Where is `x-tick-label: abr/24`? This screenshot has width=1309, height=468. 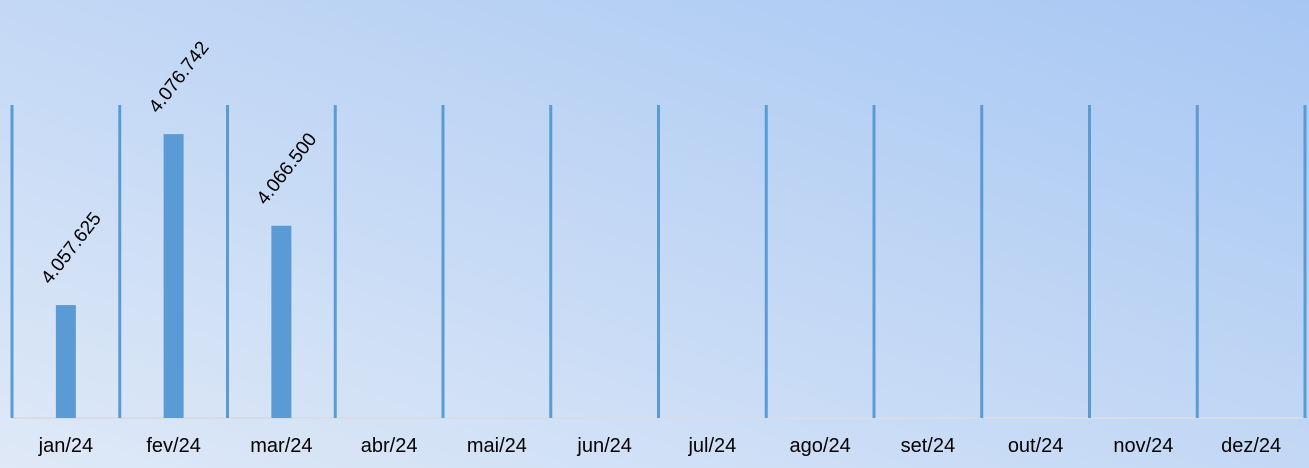
x-tick-label: abr/24 is located at coordinates (389, 446).